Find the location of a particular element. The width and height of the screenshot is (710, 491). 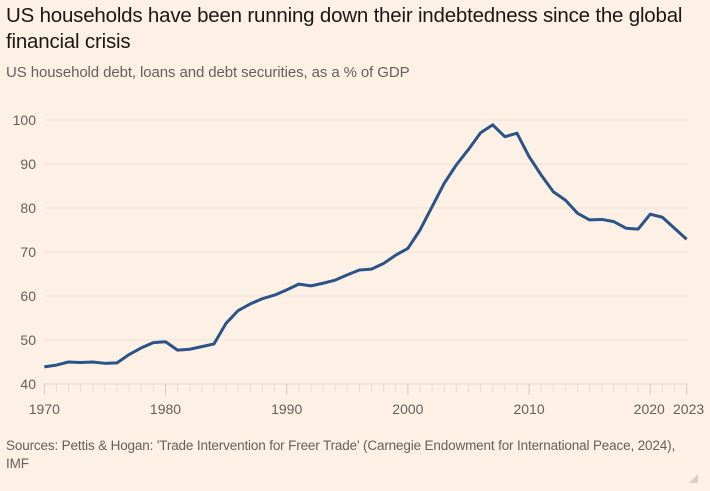

y-tick-label: 40 is located at coordinates (28, 384).